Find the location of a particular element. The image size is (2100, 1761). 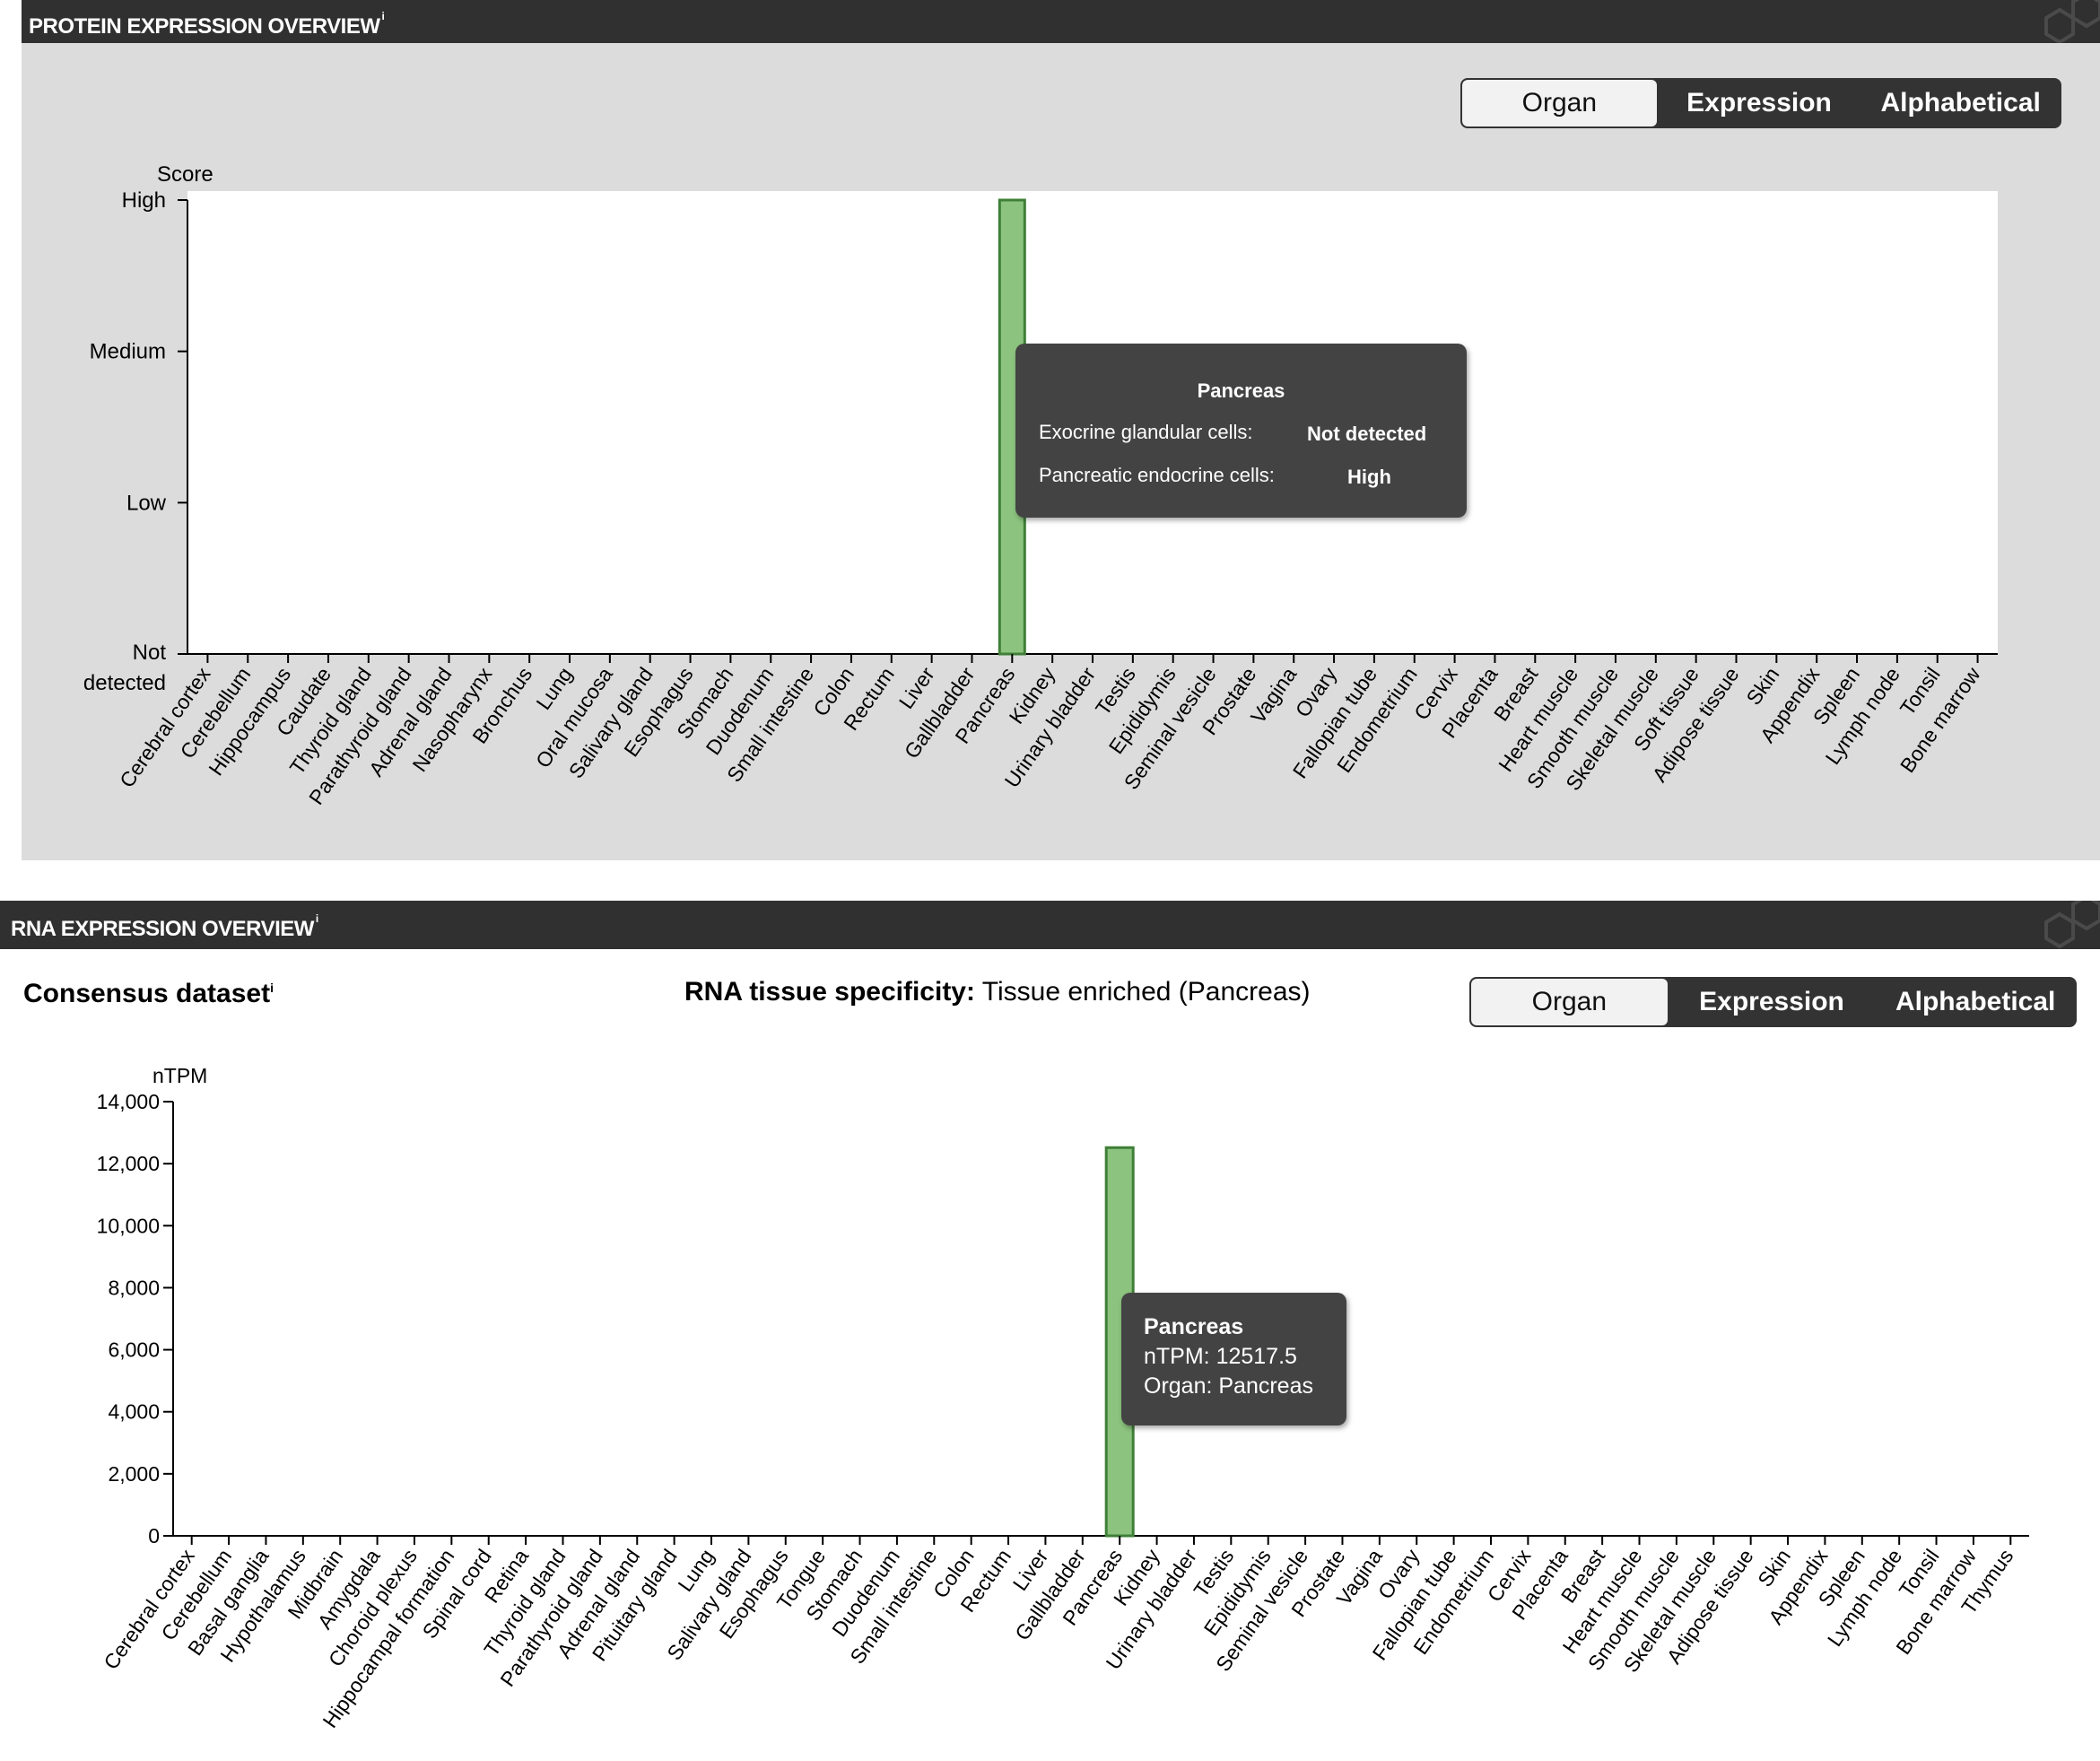

protein-sort-expression: Expression is located at coordinates (1759, 103).